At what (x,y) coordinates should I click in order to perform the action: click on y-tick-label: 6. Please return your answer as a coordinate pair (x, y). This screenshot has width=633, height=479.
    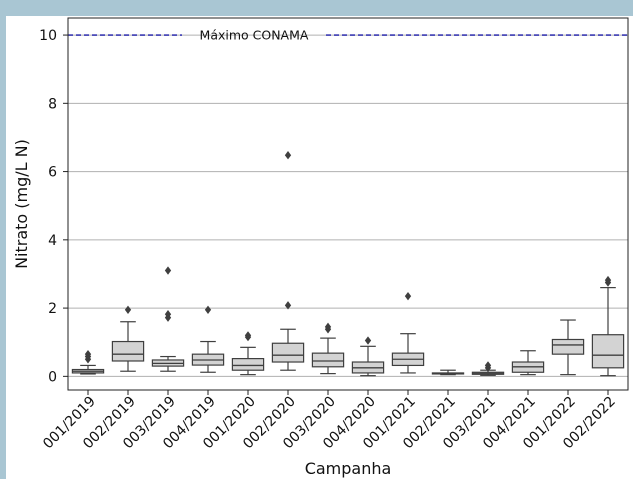
    Looking at the image, I should click on (52, 173).